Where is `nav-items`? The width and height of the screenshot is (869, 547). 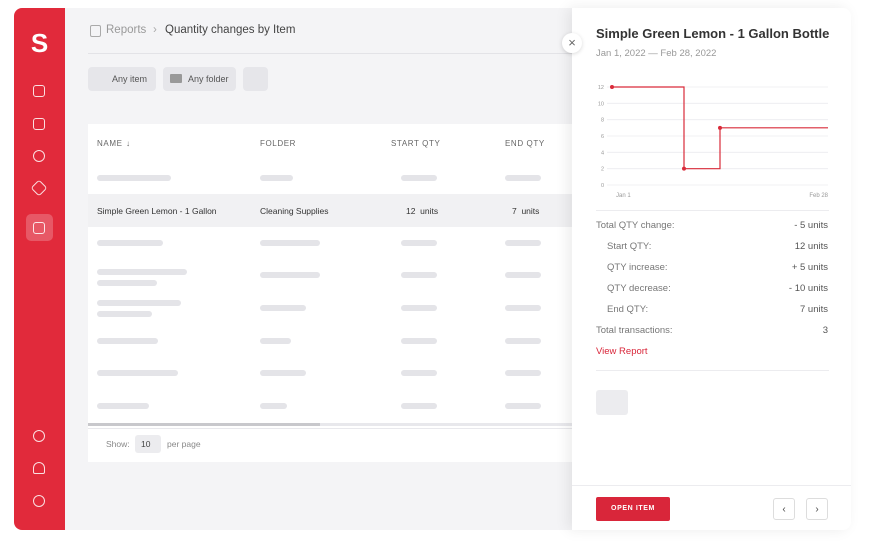 nav-items is located at coordinates (39, 124).